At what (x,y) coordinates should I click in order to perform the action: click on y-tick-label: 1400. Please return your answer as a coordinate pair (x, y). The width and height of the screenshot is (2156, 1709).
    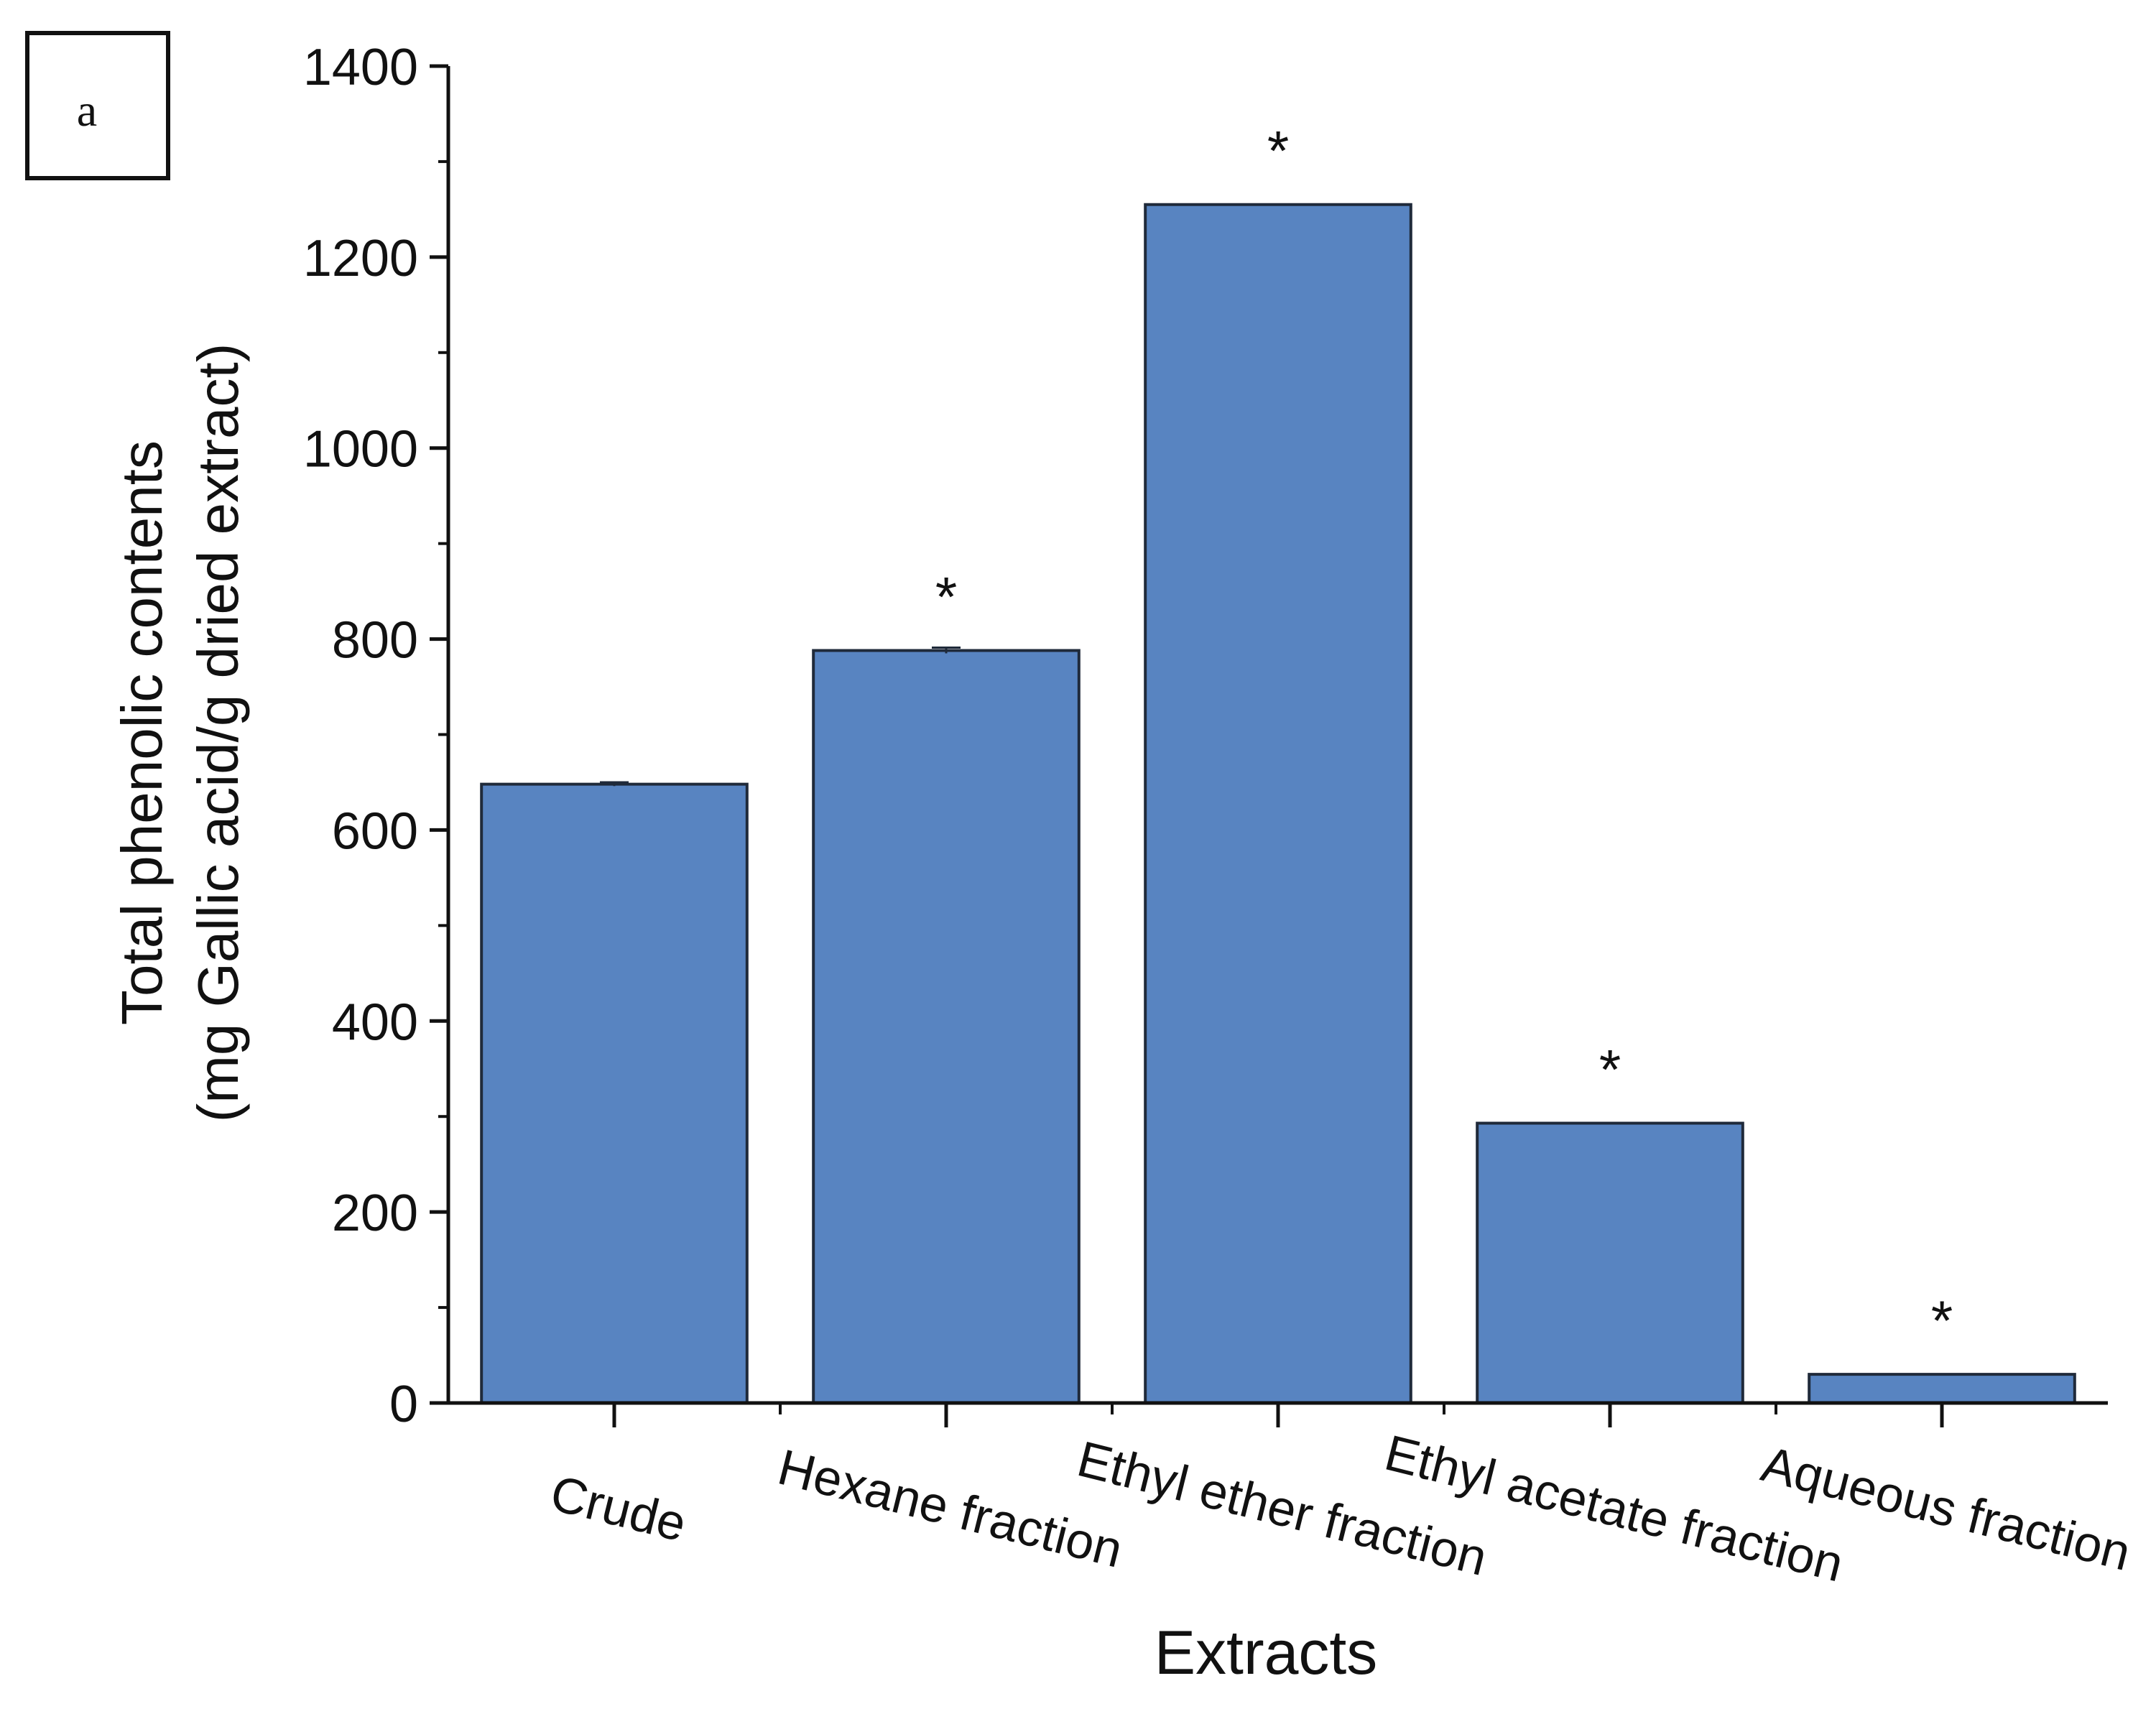
    Looking at the image, I should click on (360, 67).